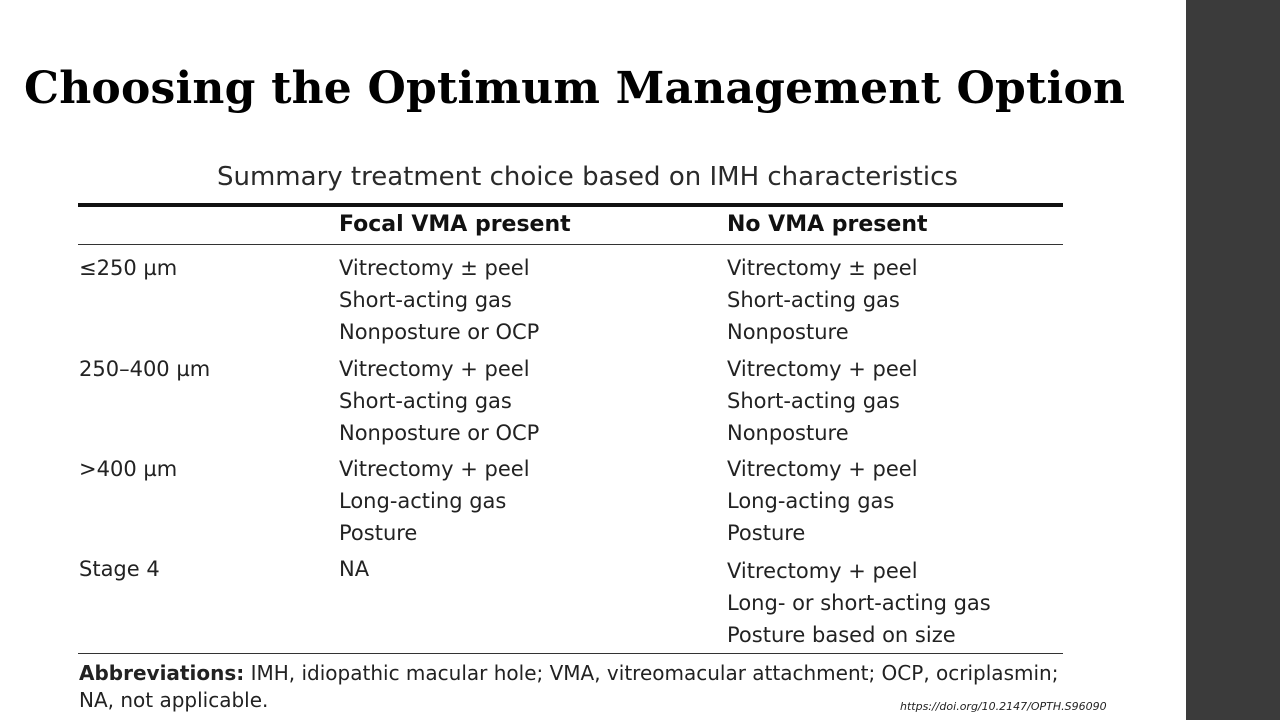 The height and width of the screenshot is (720, 1280). I want to click on treatment-item: Long- or short-acting gas, so click(859, 603).